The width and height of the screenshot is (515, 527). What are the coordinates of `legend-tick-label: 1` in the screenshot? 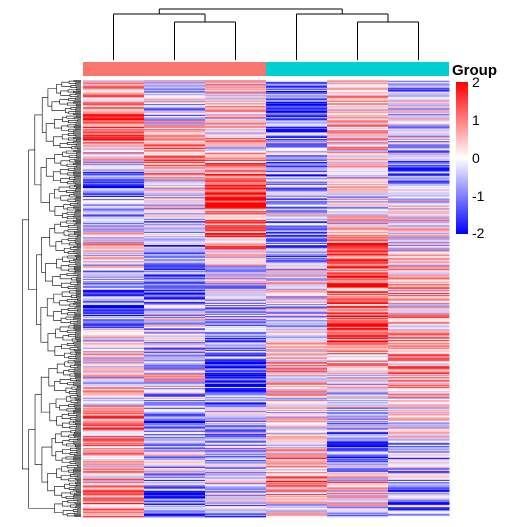 It's located at (476, 120).